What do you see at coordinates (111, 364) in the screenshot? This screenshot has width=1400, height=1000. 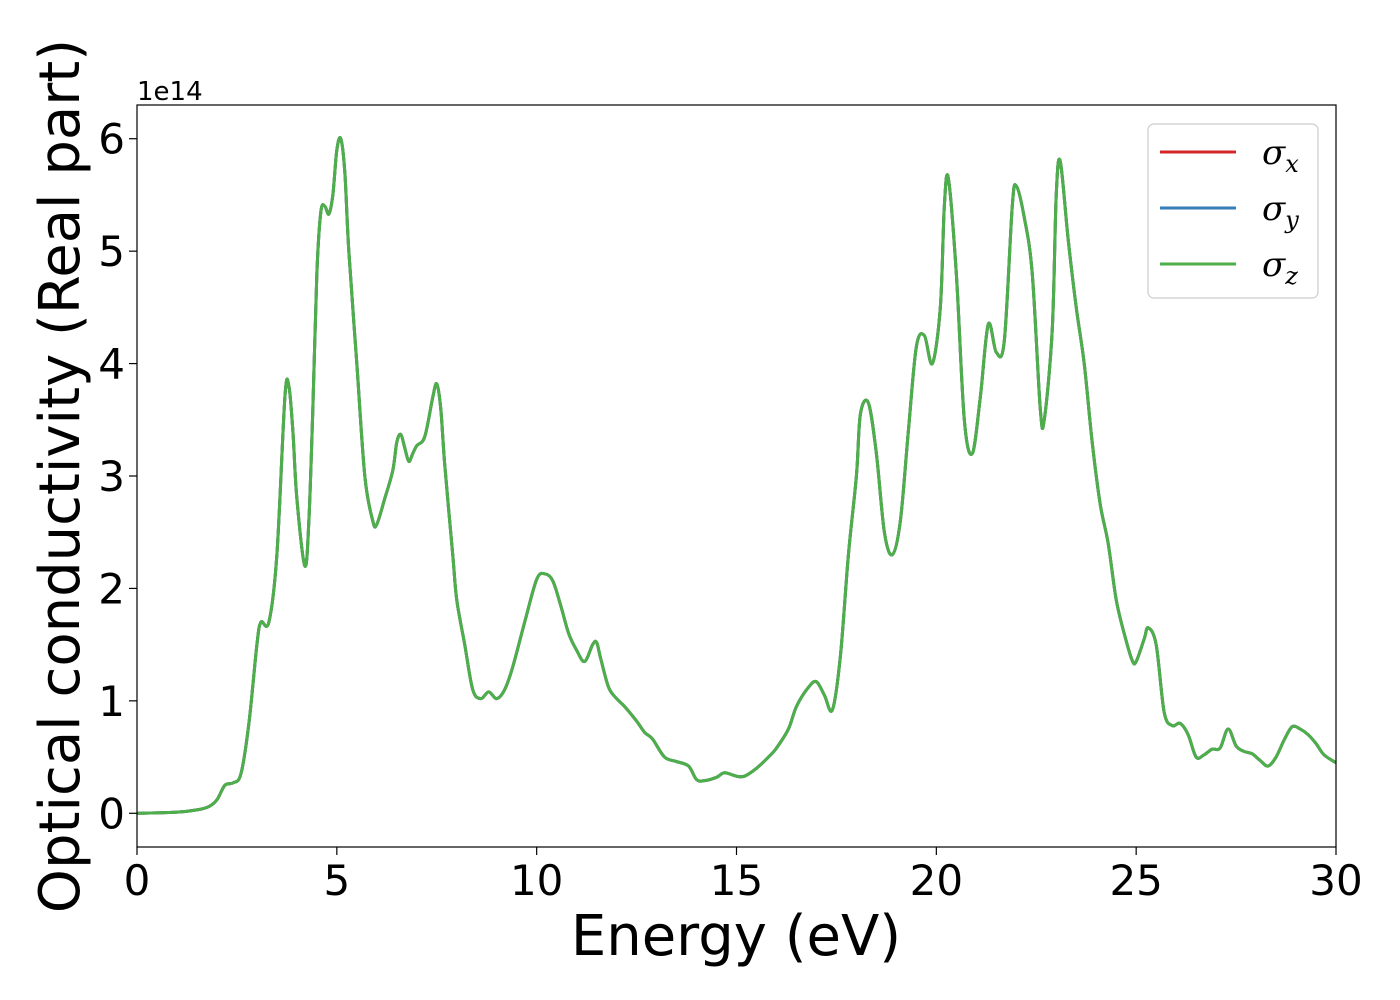 I see `y-tick-label: 4` at bounding box center [111, 364].